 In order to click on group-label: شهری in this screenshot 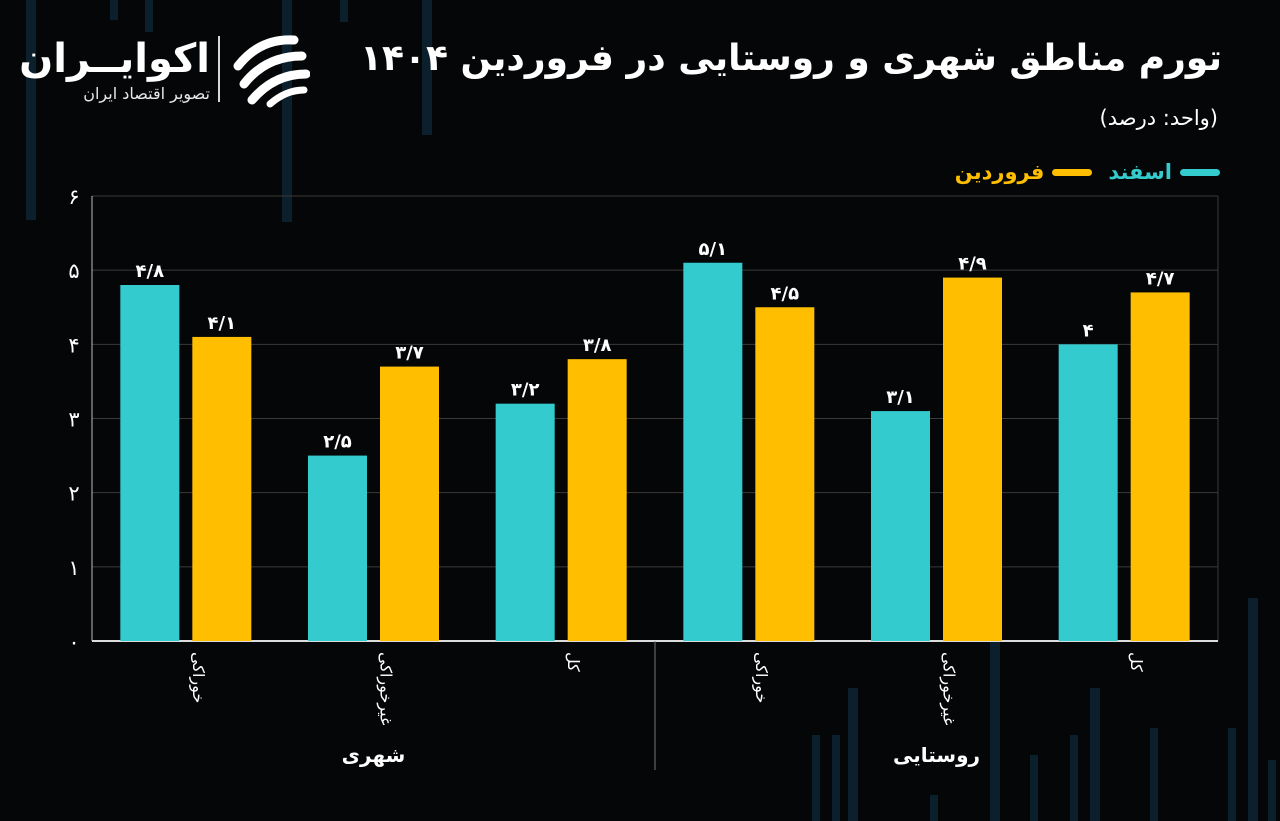, I will do `click(374, 755)`.